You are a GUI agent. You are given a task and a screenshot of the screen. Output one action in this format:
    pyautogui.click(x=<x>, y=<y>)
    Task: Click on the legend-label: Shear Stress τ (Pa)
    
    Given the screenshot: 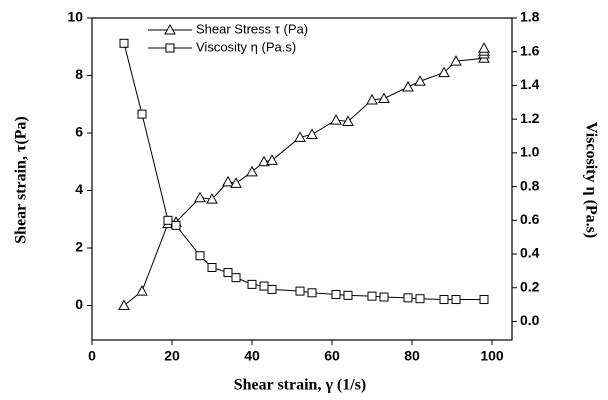 What is the action you would take?
    pyautogui.click(x=252, y=28)
    